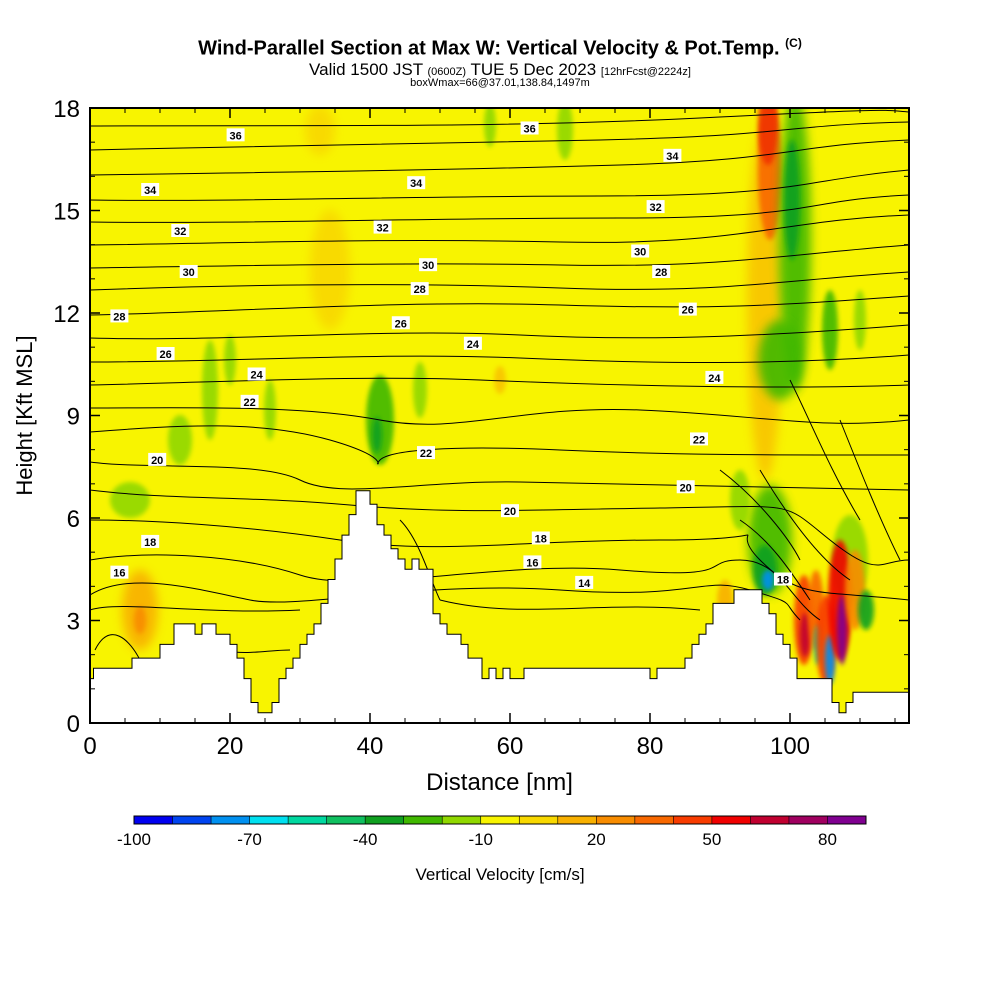 The height and width of the screenshot is (1000, 1000). What do you see at coordinates (827, 839) in the screenshot?
I see `colorbar-tick-label: 80` at bounding box center [827, 839].